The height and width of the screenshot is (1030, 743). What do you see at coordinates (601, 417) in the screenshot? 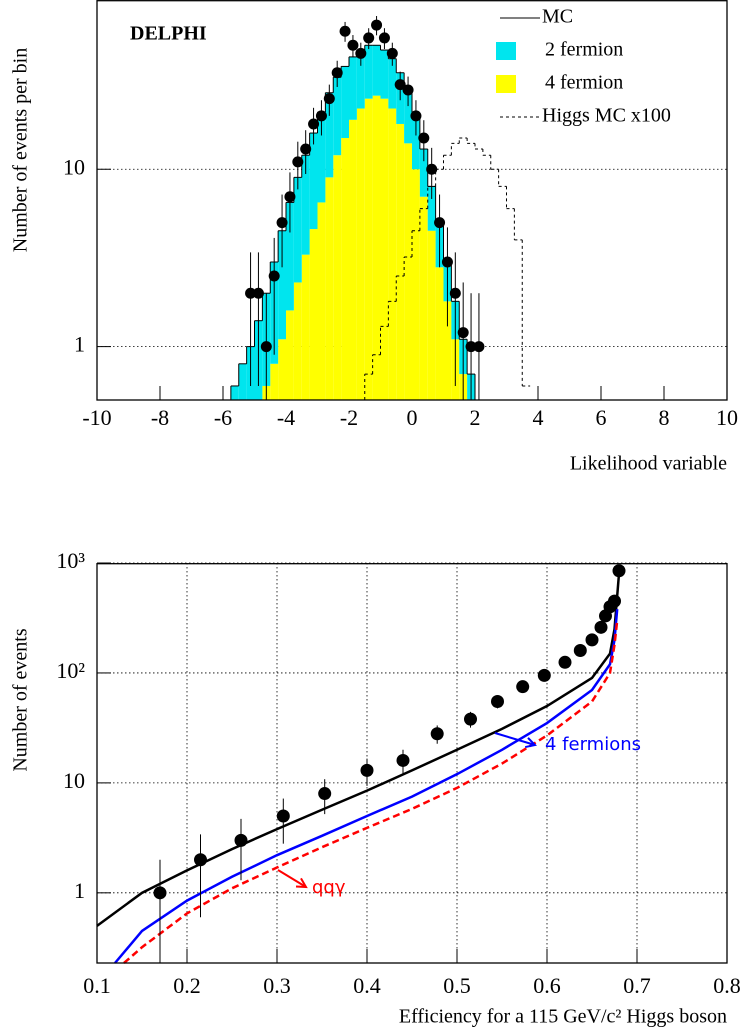
I see `x-tick-label: 6` at bounding box center [601, 417].